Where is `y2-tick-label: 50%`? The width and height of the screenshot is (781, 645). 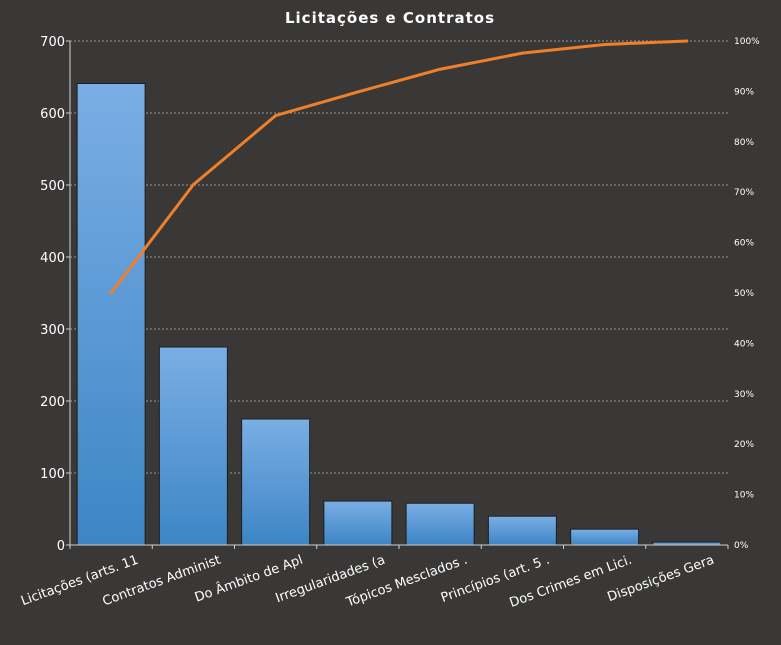 y2-tick-label: 50% is located at coordinates (744, 294).